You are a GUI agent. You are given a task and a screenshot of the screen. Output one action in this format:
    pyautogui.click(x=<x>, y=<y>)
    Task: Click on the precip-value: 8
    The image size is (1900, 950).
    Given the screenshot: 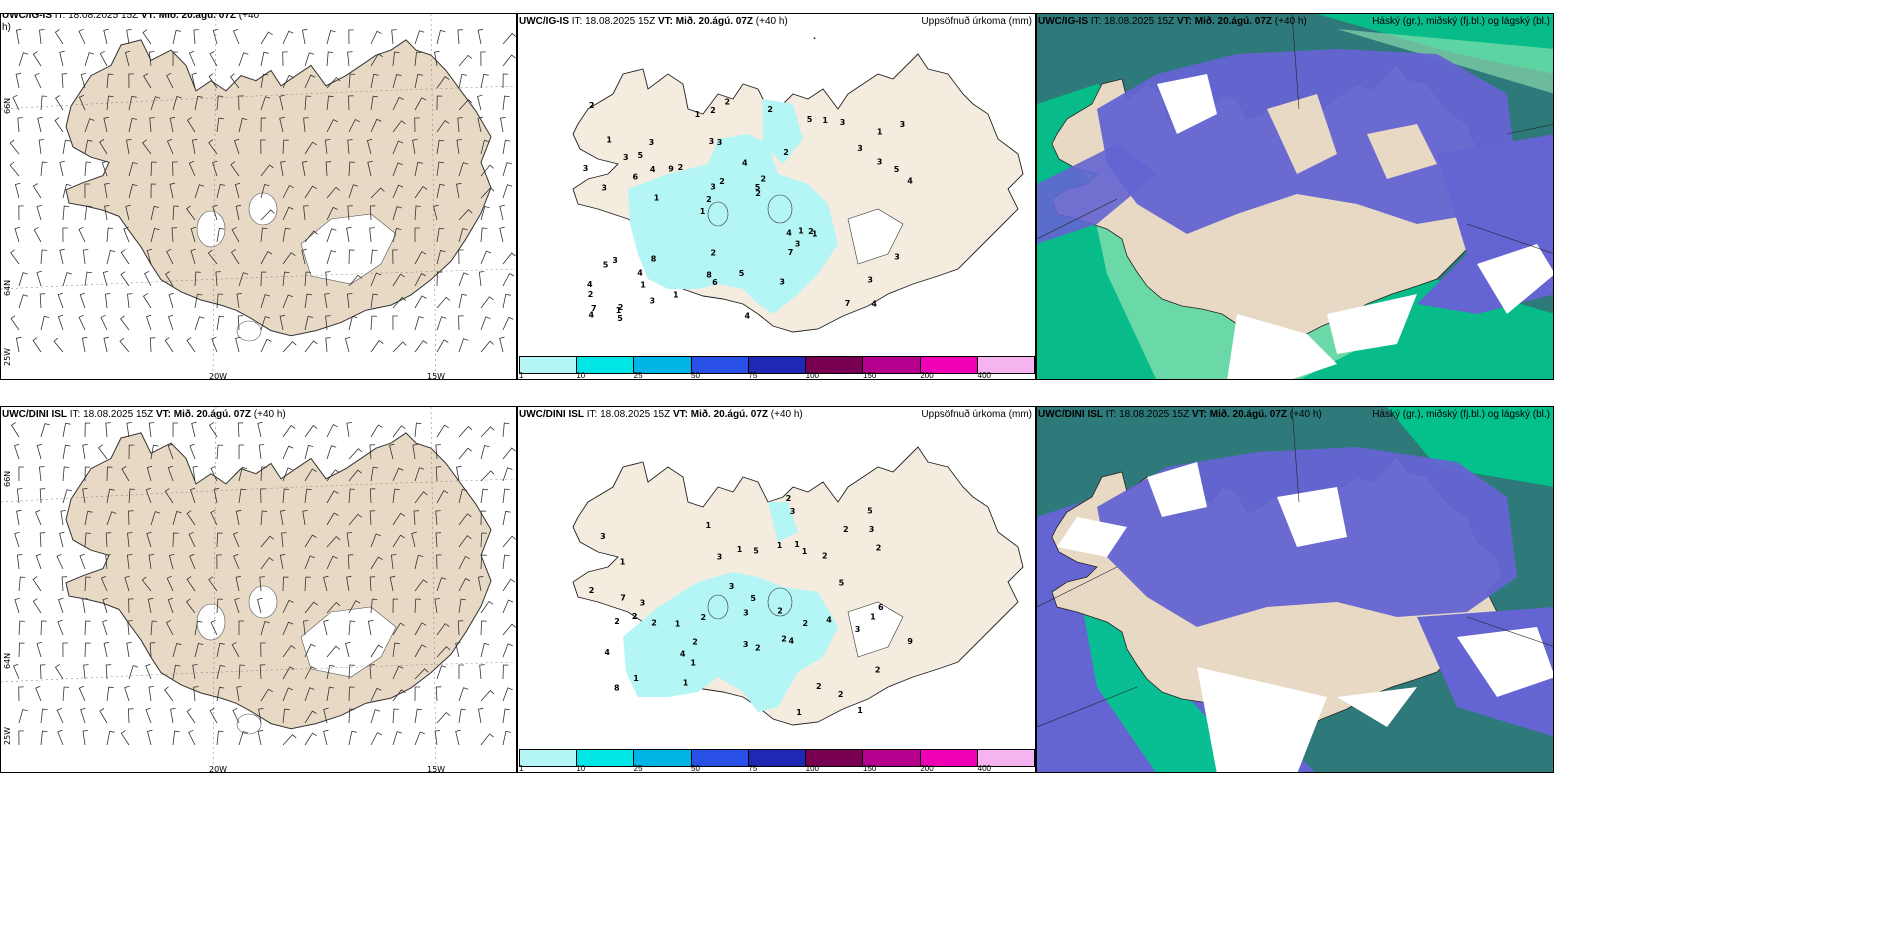 What is the action you would take?
    pyautogui.click(x=709, y=275)
    